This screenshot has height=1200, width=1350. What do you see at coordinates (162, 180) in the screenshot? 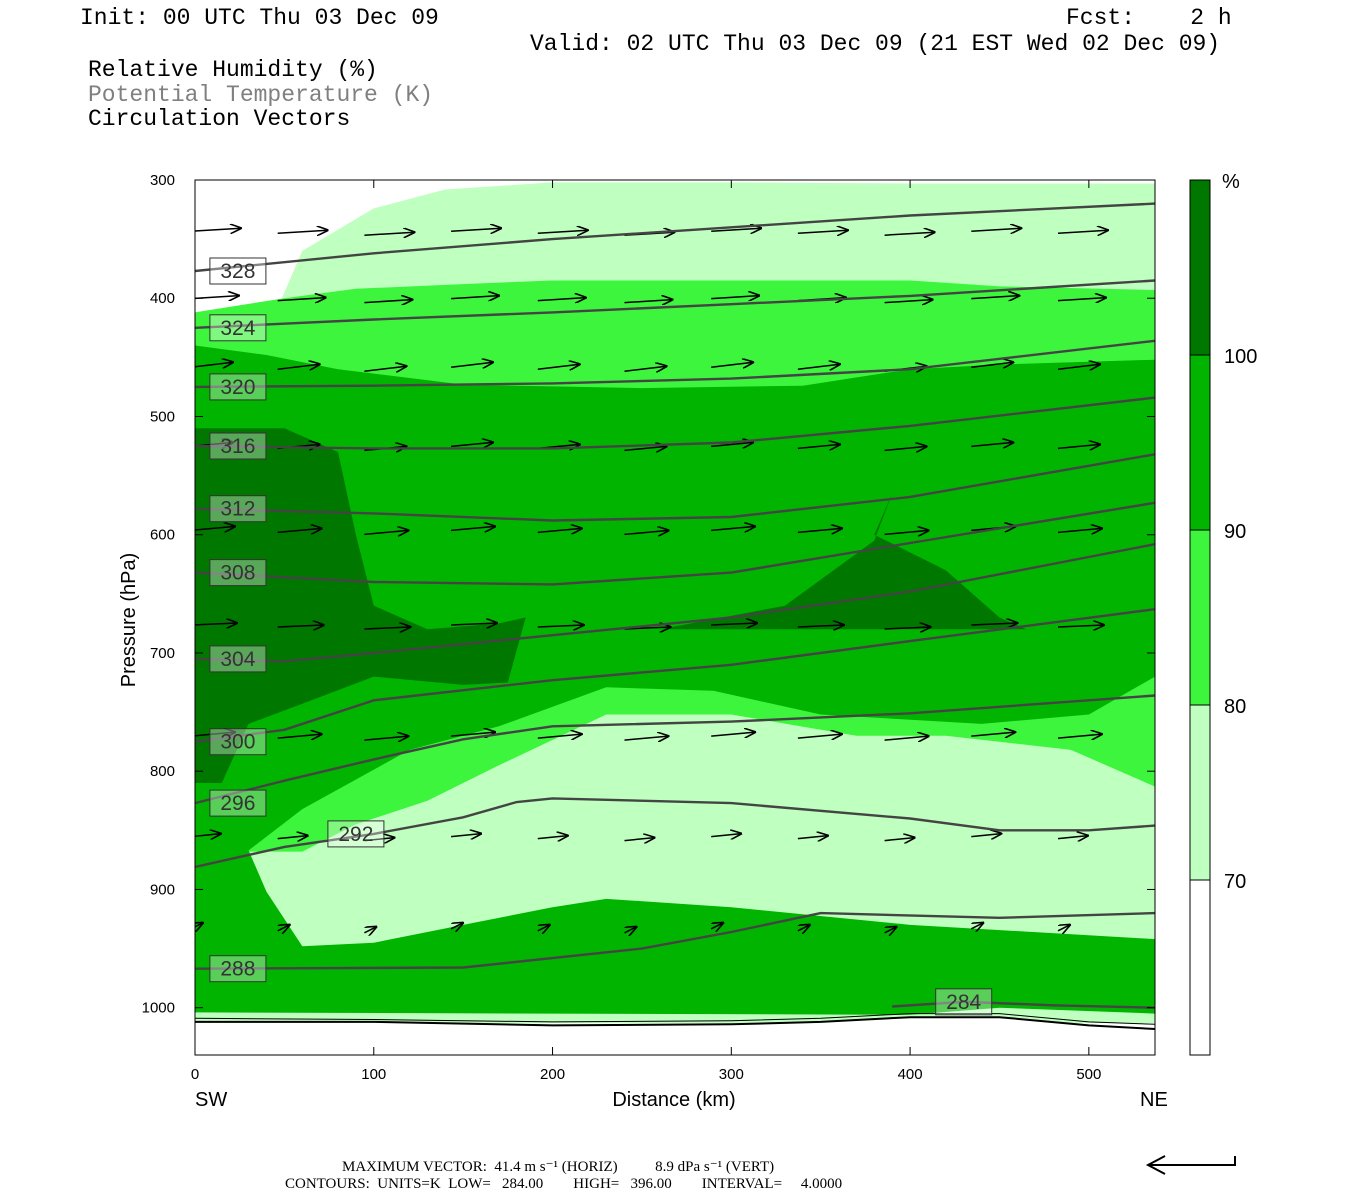
I see `y-tick-label: 300` at bounding box center [162, 180].